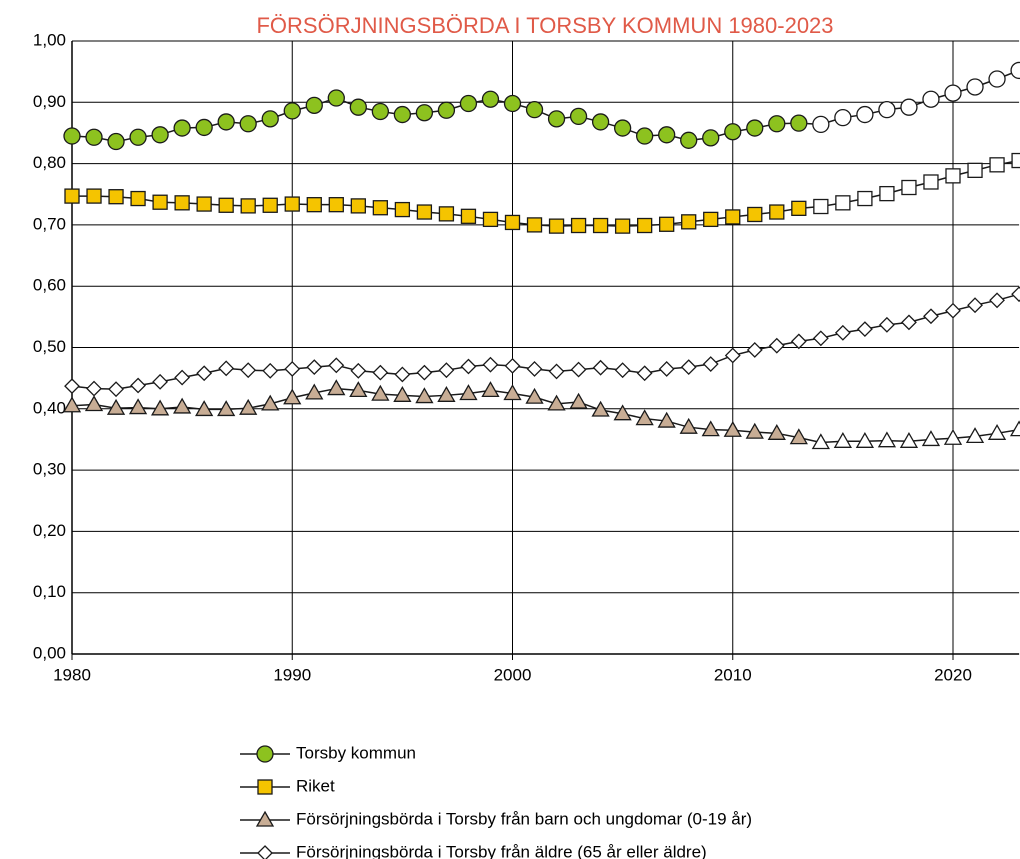  Describe the element at coordinates (49, 285) in the screenshot. I see `y-tick-label: 0,60` at that location.